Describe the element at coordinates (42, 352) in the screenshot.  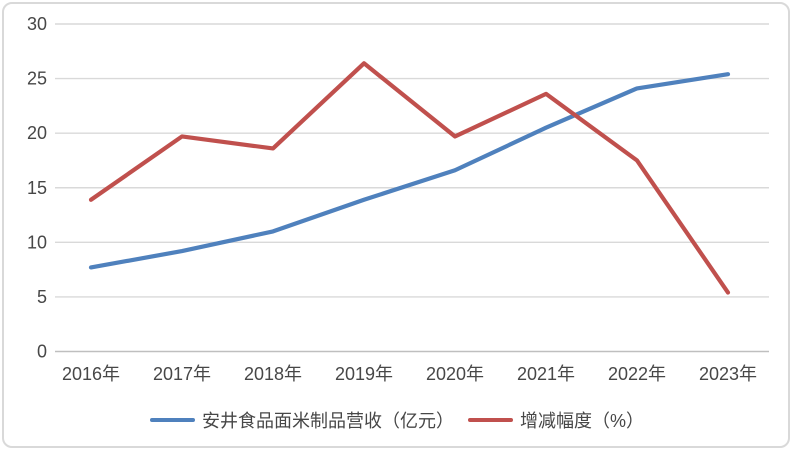
I see `y-tick-label: 0` at that location.